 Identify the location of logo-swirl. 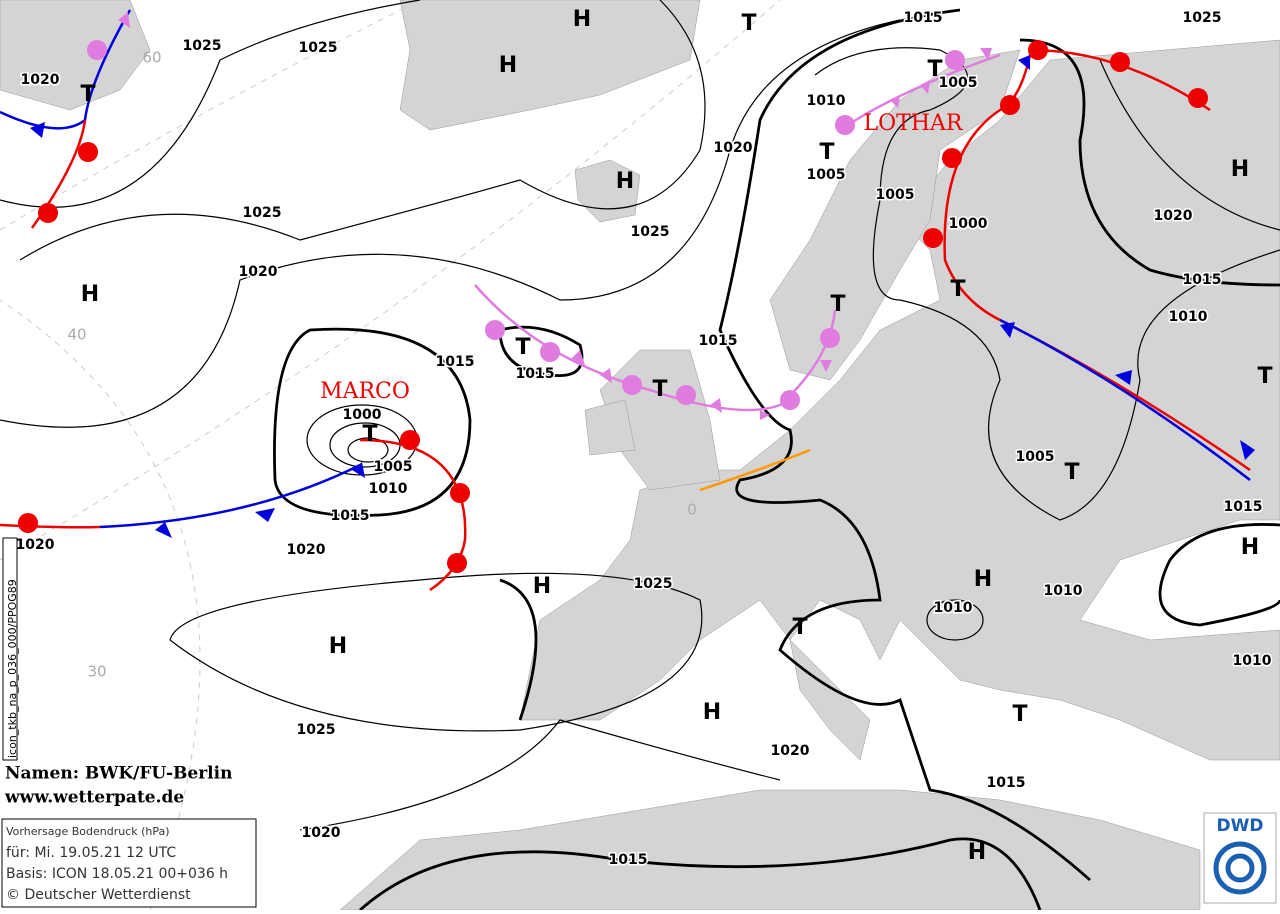
(1240, 868).